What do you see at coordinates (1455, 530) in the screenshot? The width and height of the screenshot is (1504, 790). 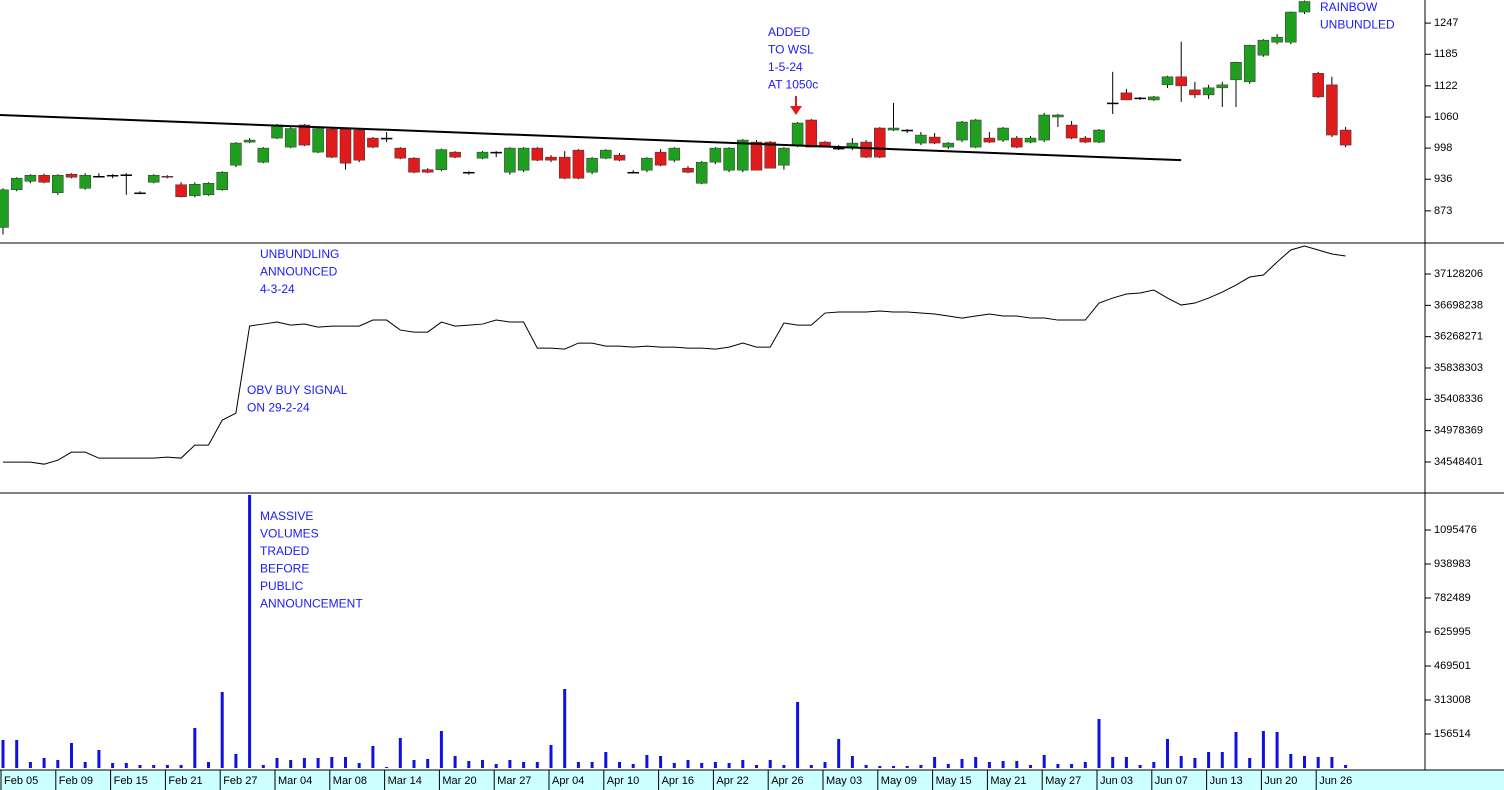 I see `y-tick-label: 1095476` at bounding box center [1455, 530].